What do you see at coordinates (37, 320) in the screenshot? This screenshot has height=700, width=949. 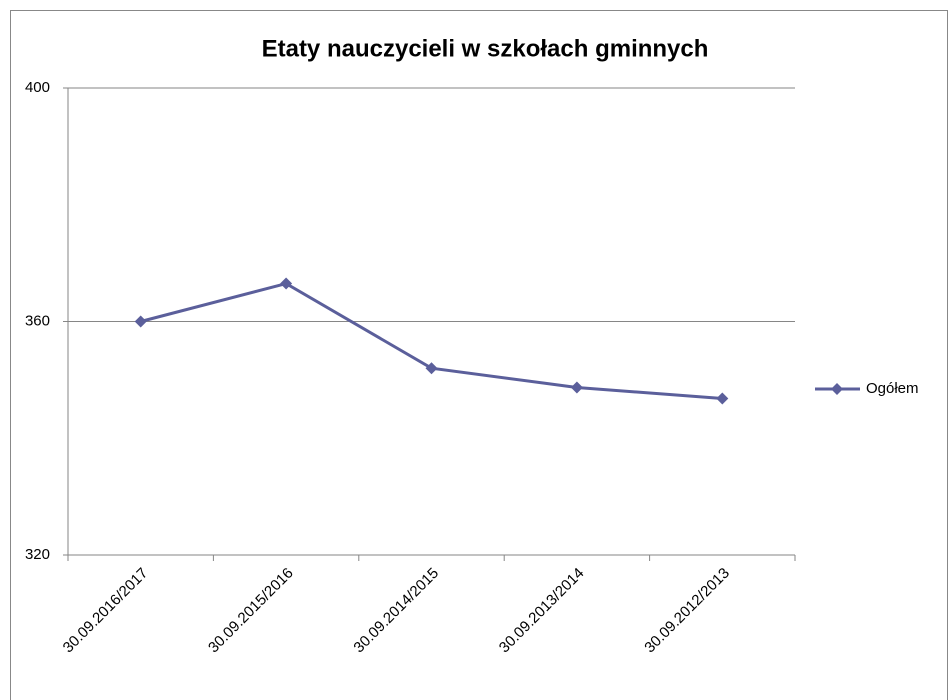 I see `y-tick-label: 360` at bounding box center [37, 320].